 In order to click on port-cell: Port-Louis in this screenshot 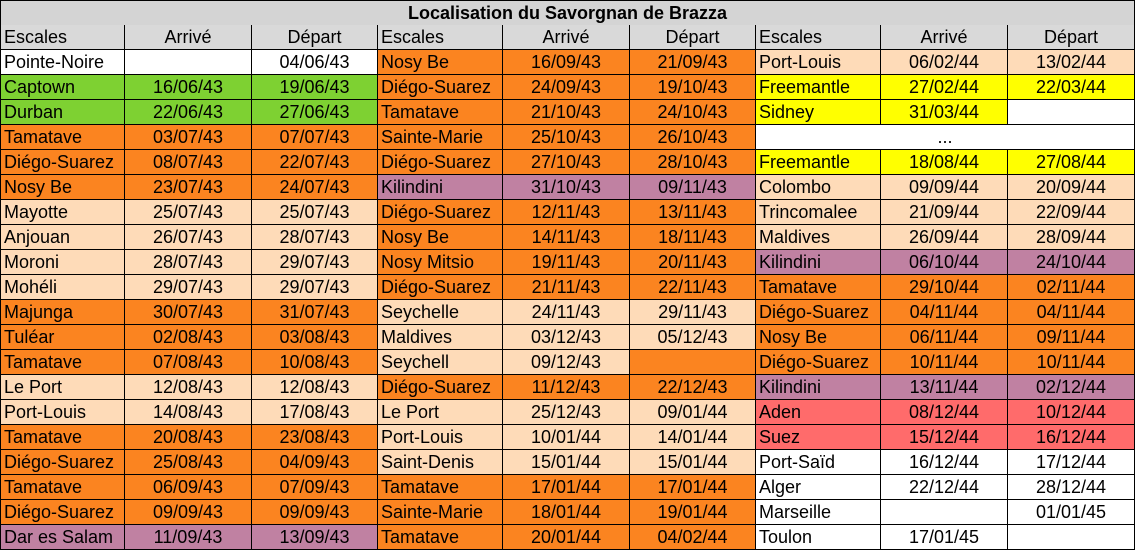, I will do `click(62, 412)`.